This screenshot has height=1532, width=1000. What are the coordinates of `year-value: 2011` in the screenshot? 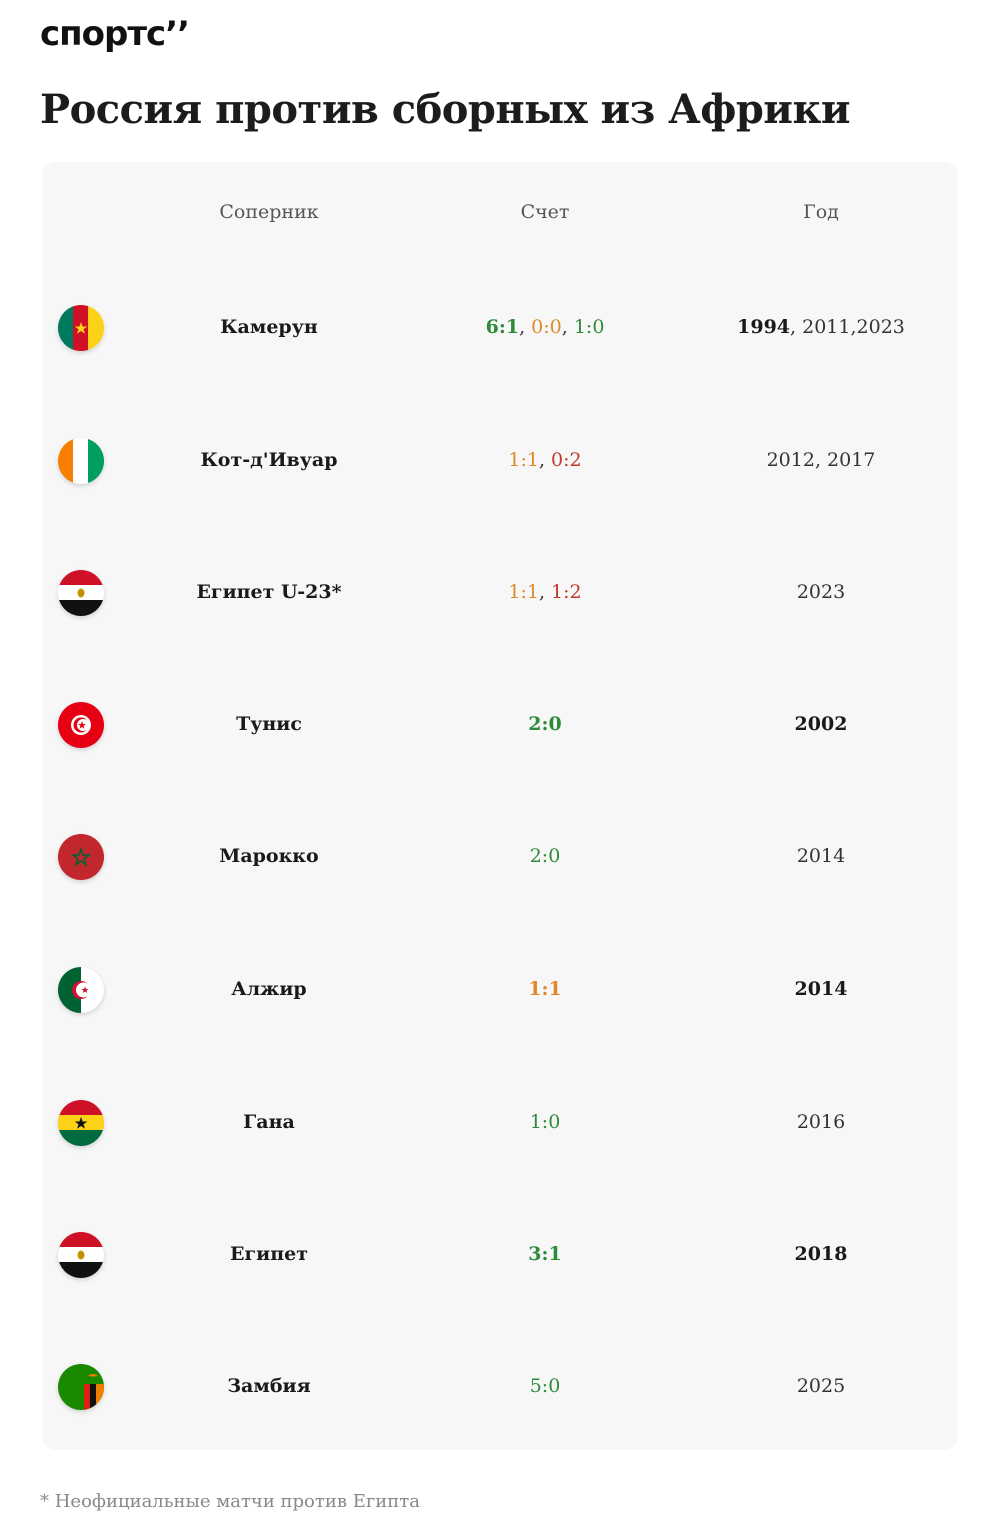 It's located at (826, 327).